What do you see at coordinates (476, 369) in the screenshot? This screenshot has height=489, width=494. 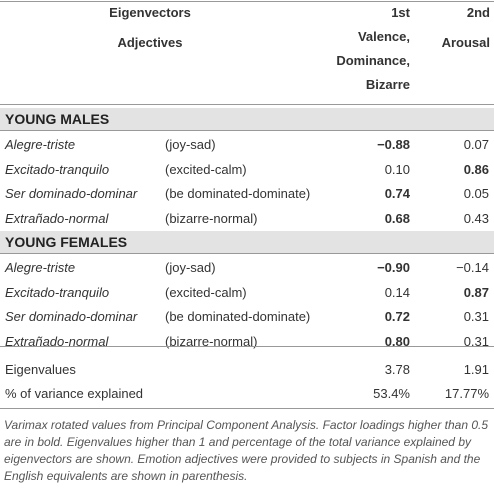 I see `summary-value: 1.91` at bounding box center [476, 369].